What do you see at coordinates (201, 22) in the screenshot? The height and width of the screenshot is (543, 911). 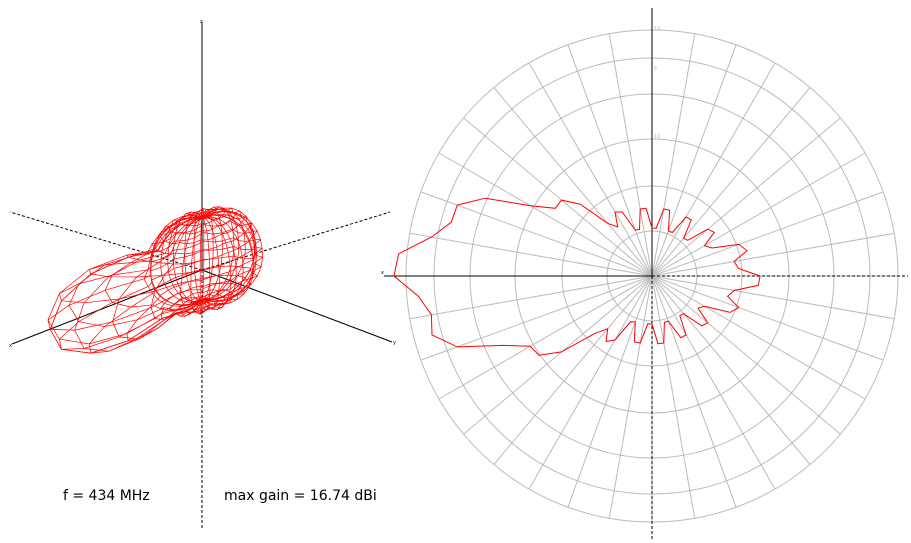 I see `z-axis-label: z` at bounding box center [201, 22].